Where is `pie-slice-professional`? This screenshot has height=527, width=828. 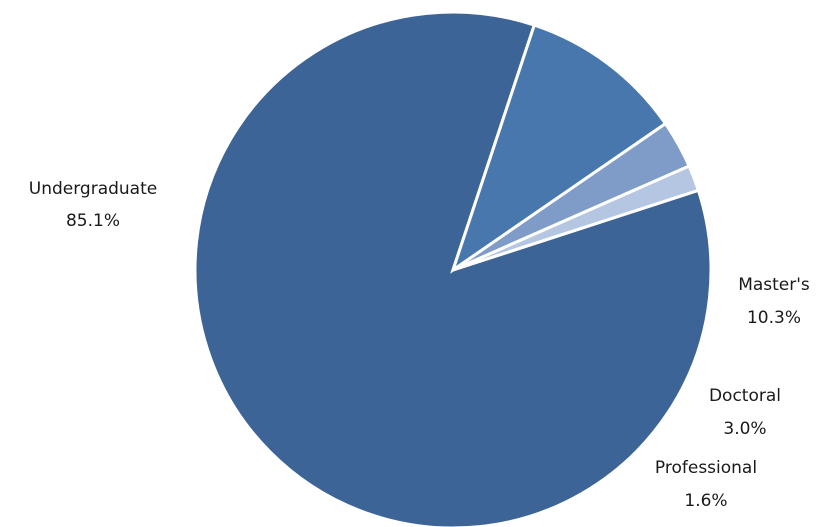 pie-slice-professional is located at coordinates (576, 218).